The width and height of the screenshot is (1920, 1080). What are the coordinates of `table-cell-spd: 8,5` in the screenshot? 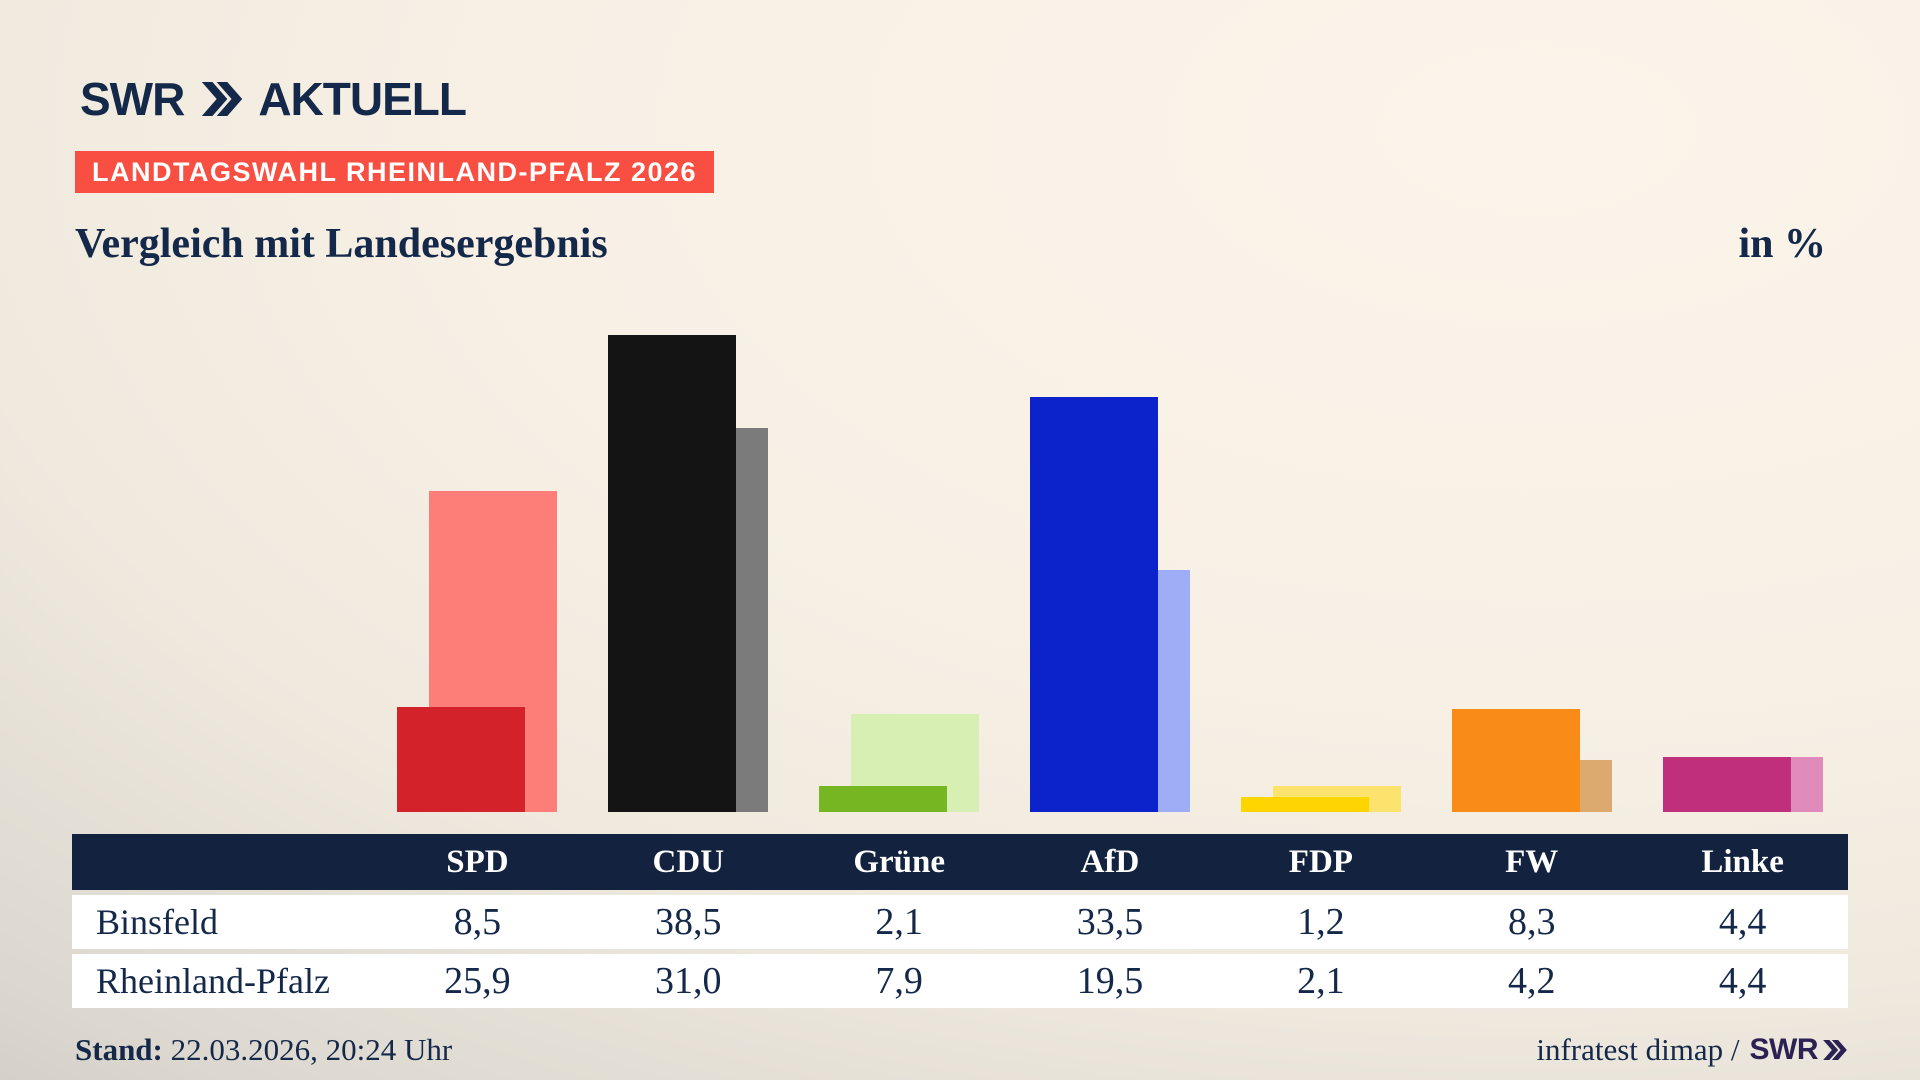 It's located at (477, 922).